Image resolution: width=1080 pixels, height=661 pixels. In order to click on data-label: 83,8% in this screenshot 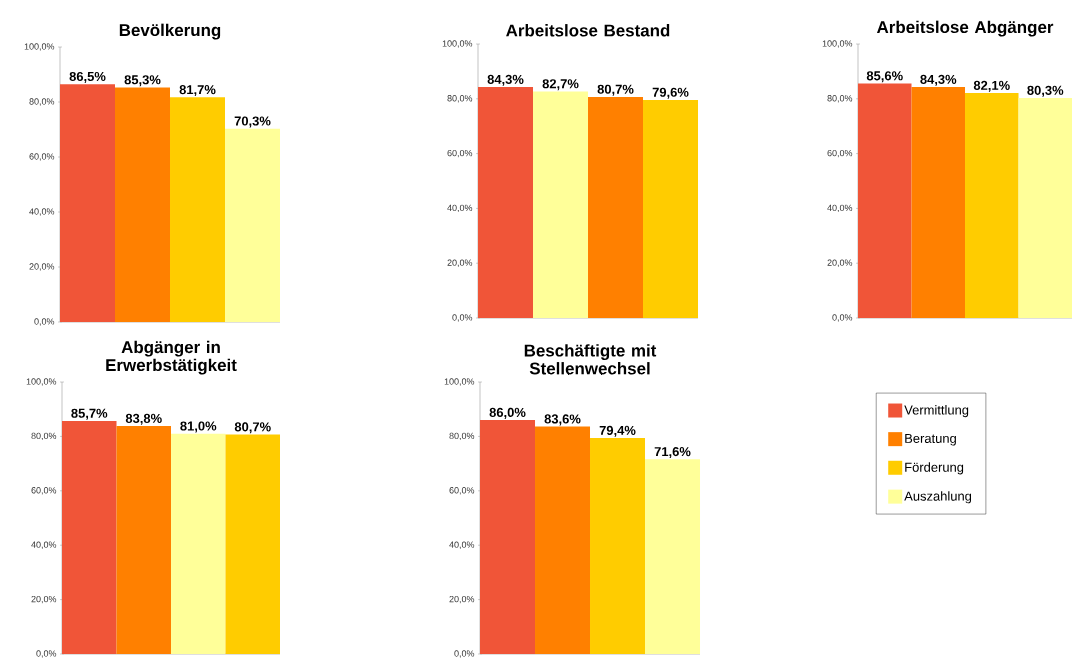, I will do `click(143, 419)`.